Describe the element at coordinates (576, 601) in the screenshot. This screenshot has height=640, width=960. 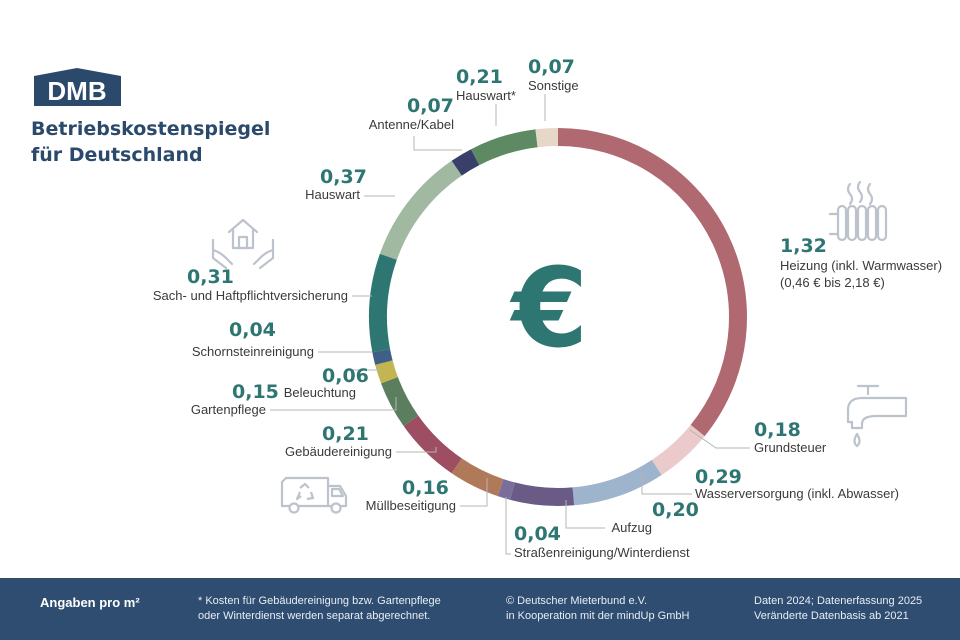
I see `footer-credit-line-1: © Deutscher Mieterbund e.V.` at that location.